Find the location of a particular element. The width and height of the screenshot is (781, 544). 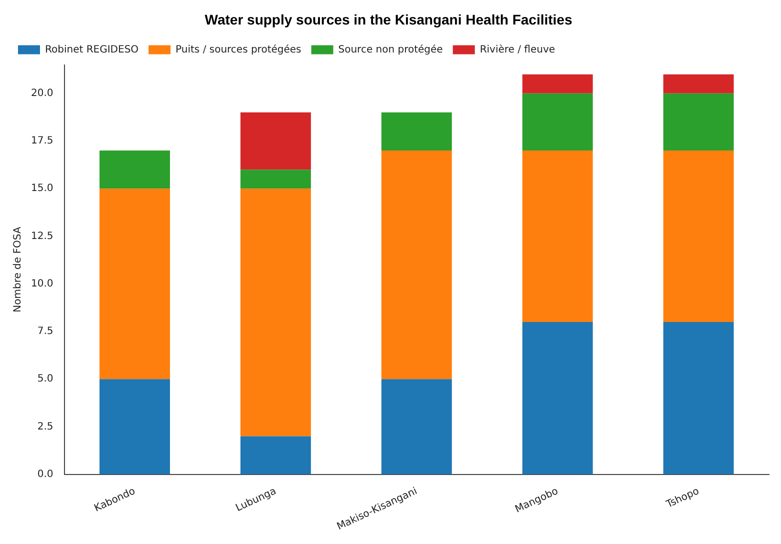

y-tick-label: 12.5 is located at coordinates (42, 236).